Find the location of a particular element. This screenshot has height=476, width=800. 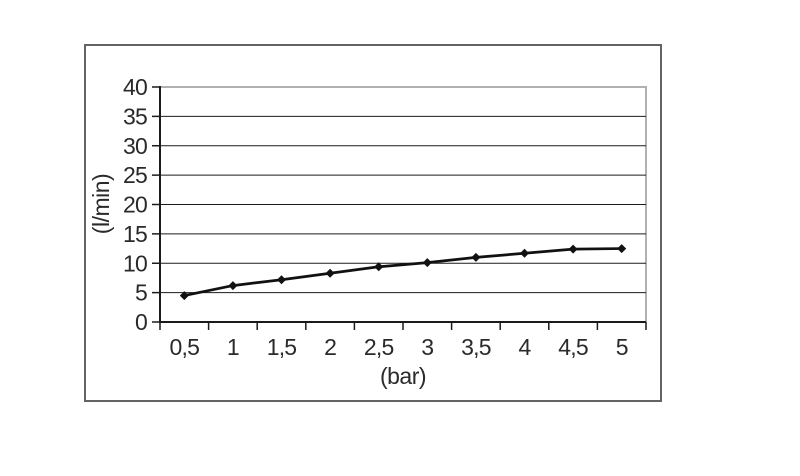

x-tick-label: 5 is located at coordinates (622, 347).